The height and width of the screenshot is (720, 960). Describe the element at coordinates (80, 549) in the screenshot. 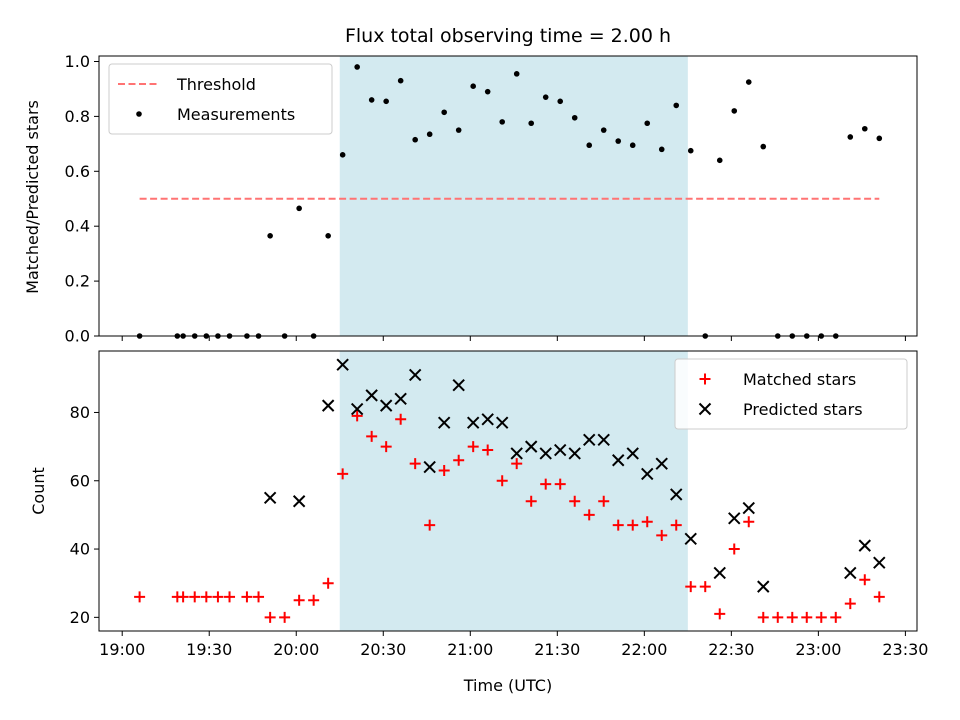

I see `y-tick-label: 40` at that location.